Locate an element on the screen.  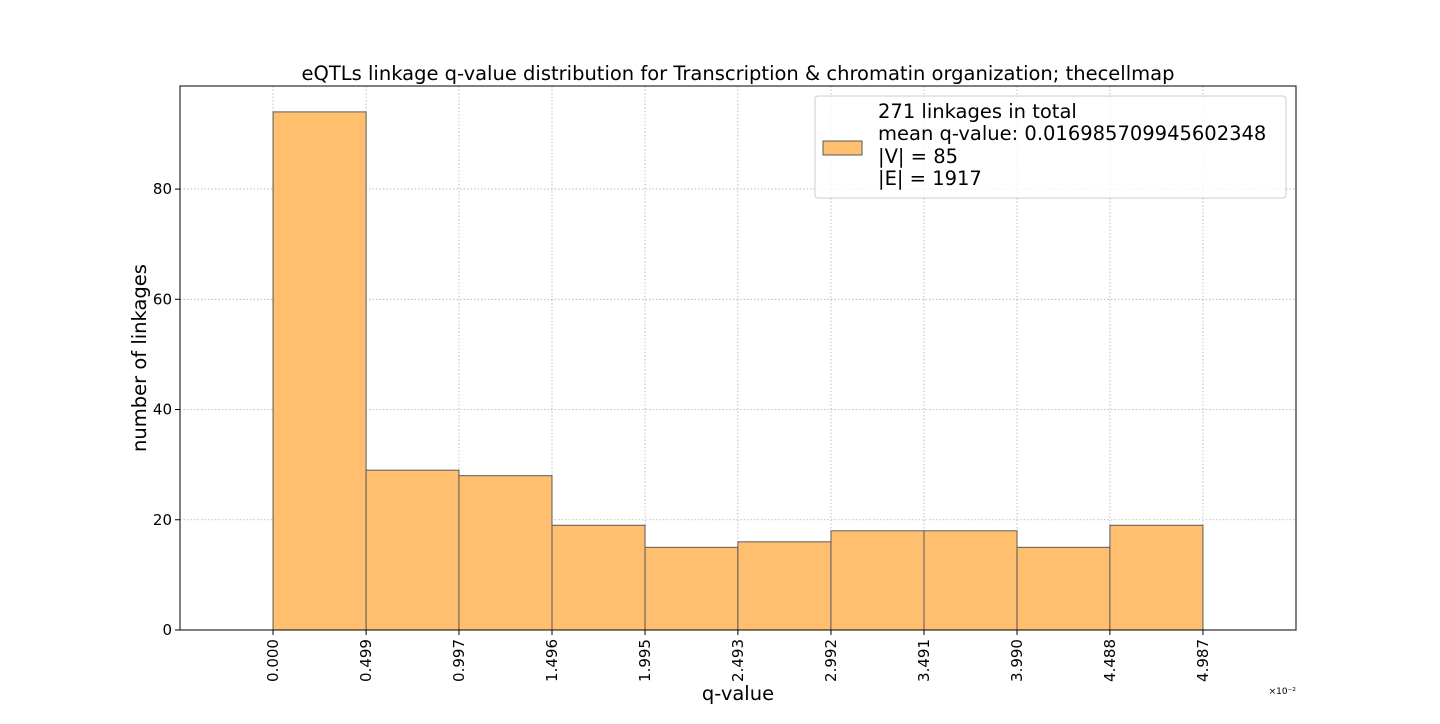
y-axis-label: number of linkages is located at coordinates (139, 358).